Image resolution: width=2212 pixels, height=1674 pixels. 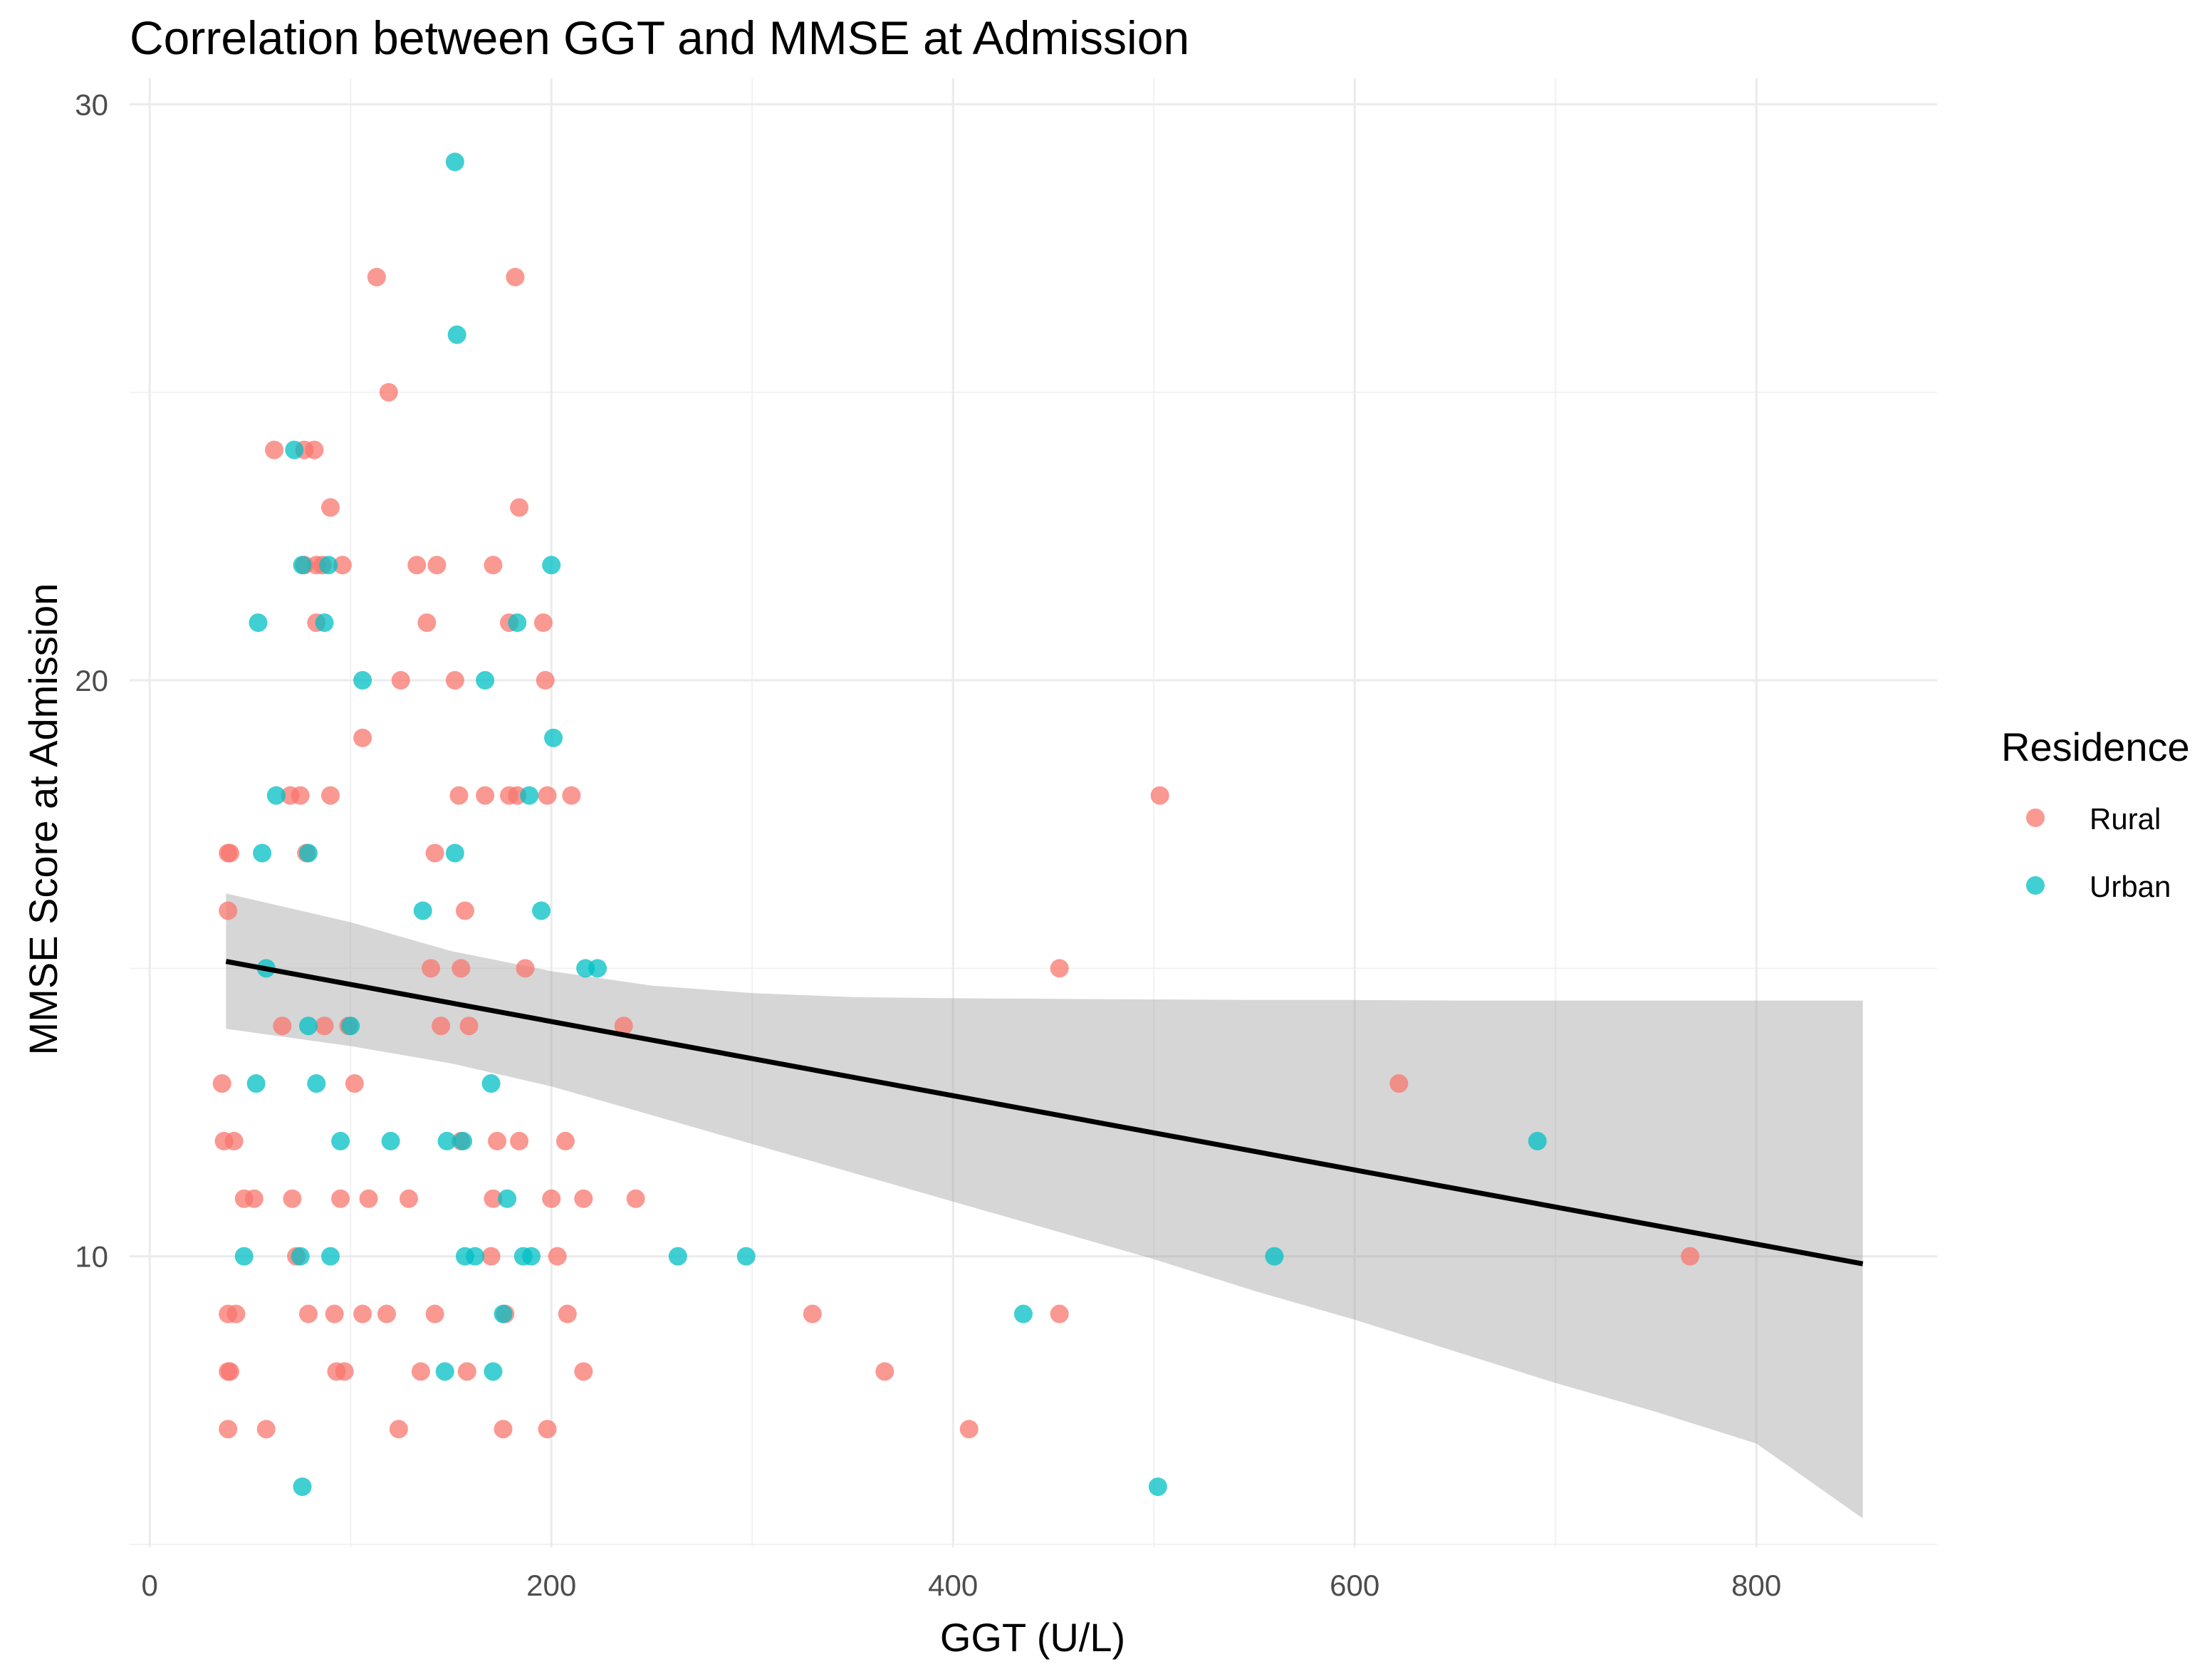 I want to click on x-tick-label: 0, so click(x=150, y=1585).